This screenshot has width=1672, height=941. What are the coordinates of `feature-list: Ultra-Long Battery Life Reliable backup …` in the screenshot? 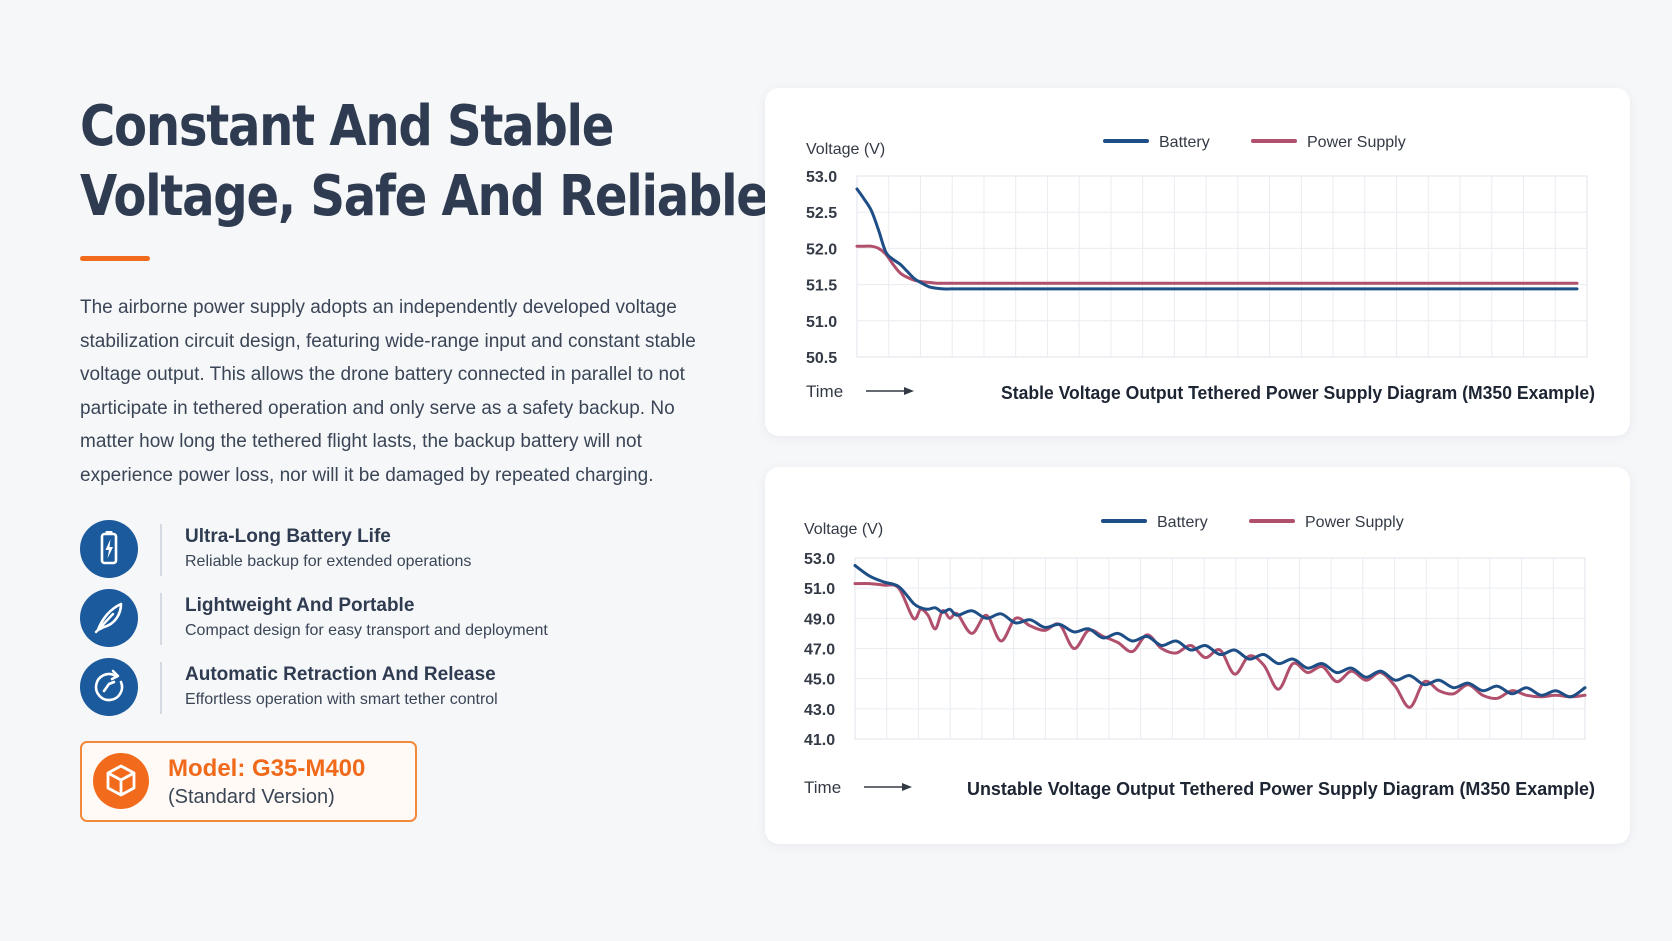 It's located at (400, 623).